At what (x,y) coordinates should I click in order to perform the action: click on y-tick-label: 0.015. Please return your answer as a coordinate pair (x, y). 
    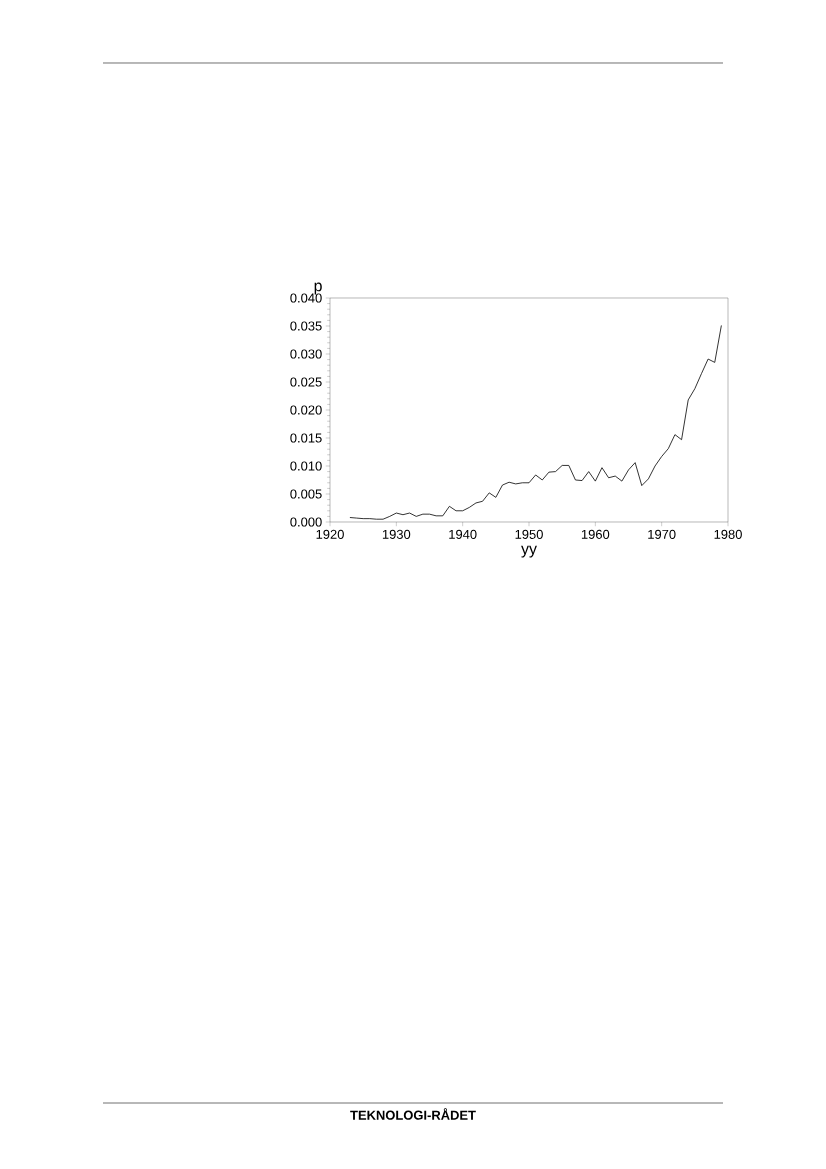
    Looking at the image, I should click on (306, 438).